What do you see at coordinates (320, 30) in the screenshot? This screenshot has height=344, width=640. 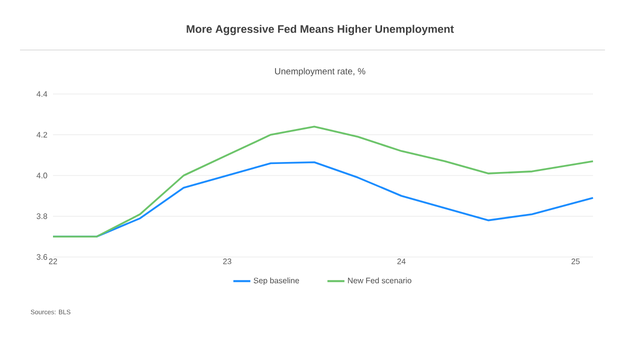 I see `chart-title: More Aggressive Fed Means Higher Unemployment` at bounding box center [320, 30].